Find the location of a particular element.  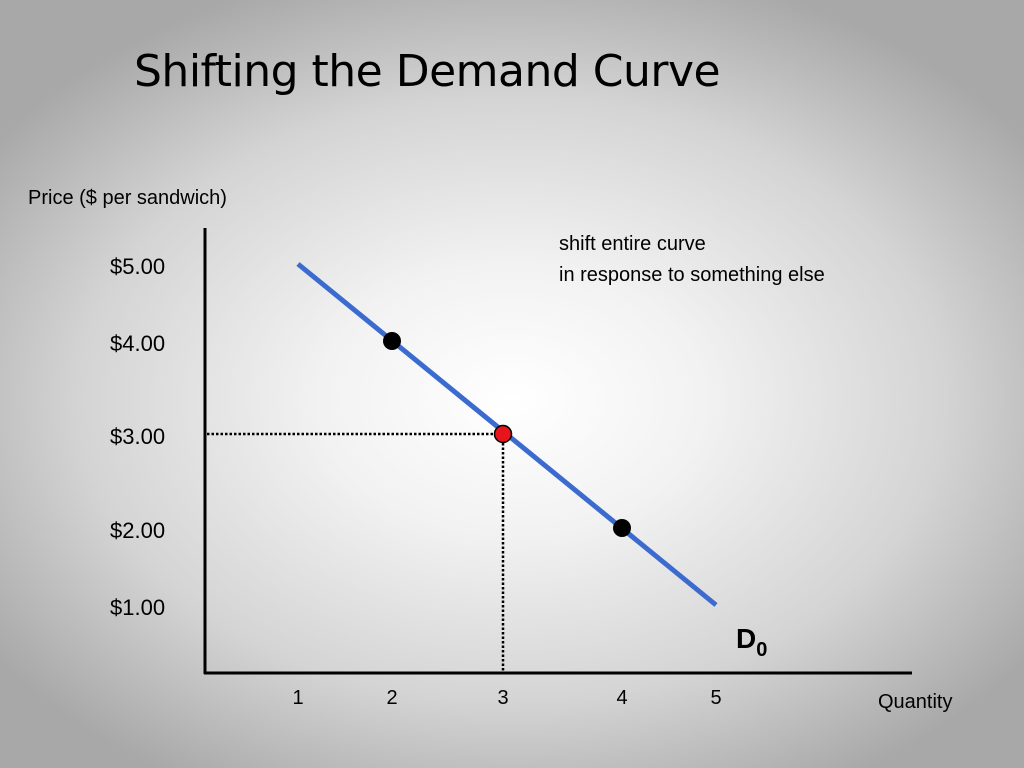

demand-curve-label: D0 is located at coordinates (751, 642).